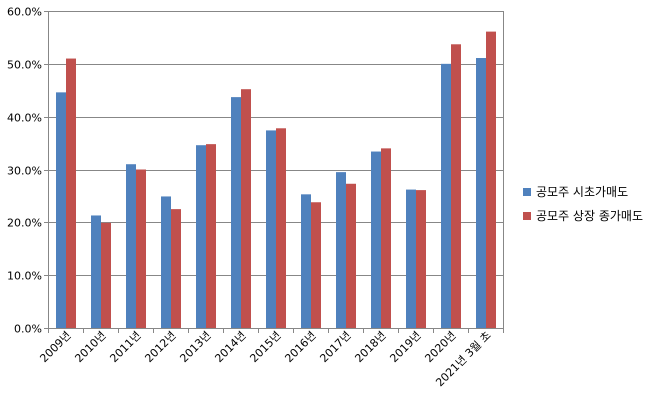 Image resolution: width=670 pixels, height=410 pixels. Describe the element at coordinates (55, 347) in the screenshot. I see `x-tick-label: 2009년` at that location.